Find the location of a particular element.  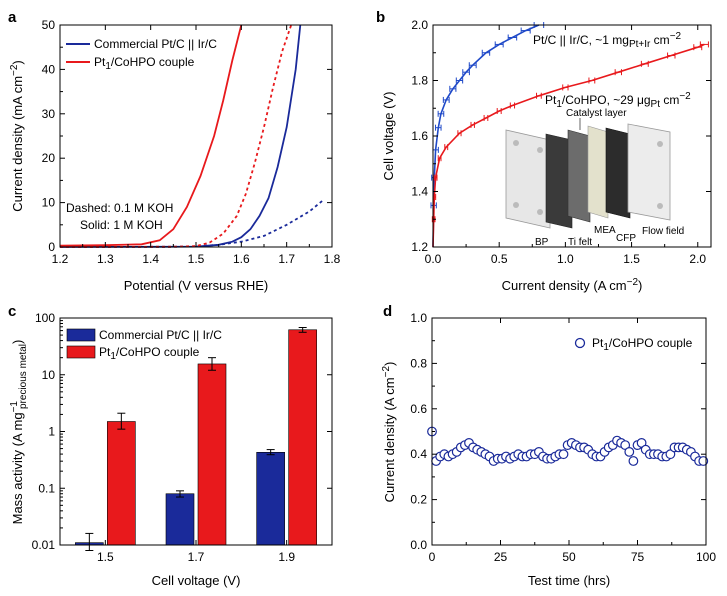

panel-c-ylabel: Mass activity (A mg−1precious metal) is located at coordinates (19, 432).